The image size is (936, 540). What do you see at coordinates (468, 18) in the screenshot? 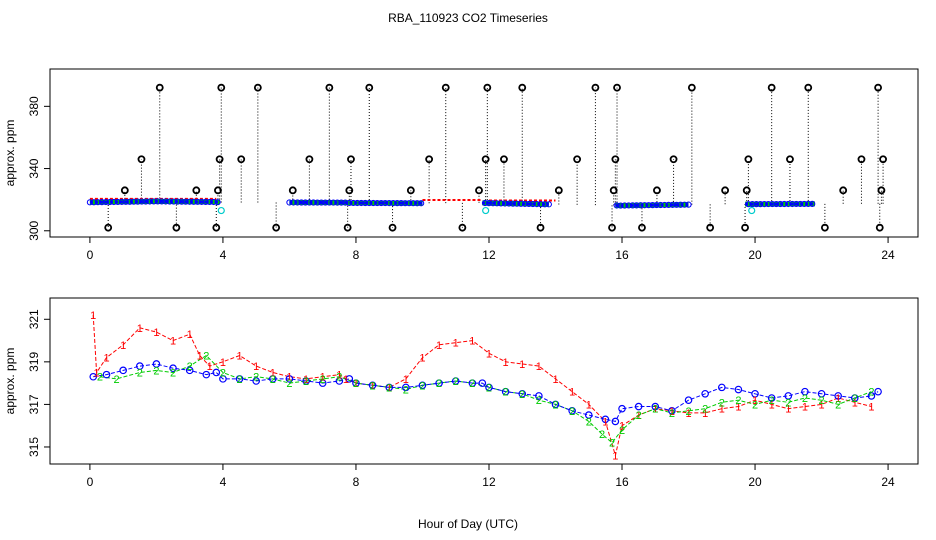
I see `chart-title: RBA_110923 CO2 Timeseries` at bounding box center [468, 18].